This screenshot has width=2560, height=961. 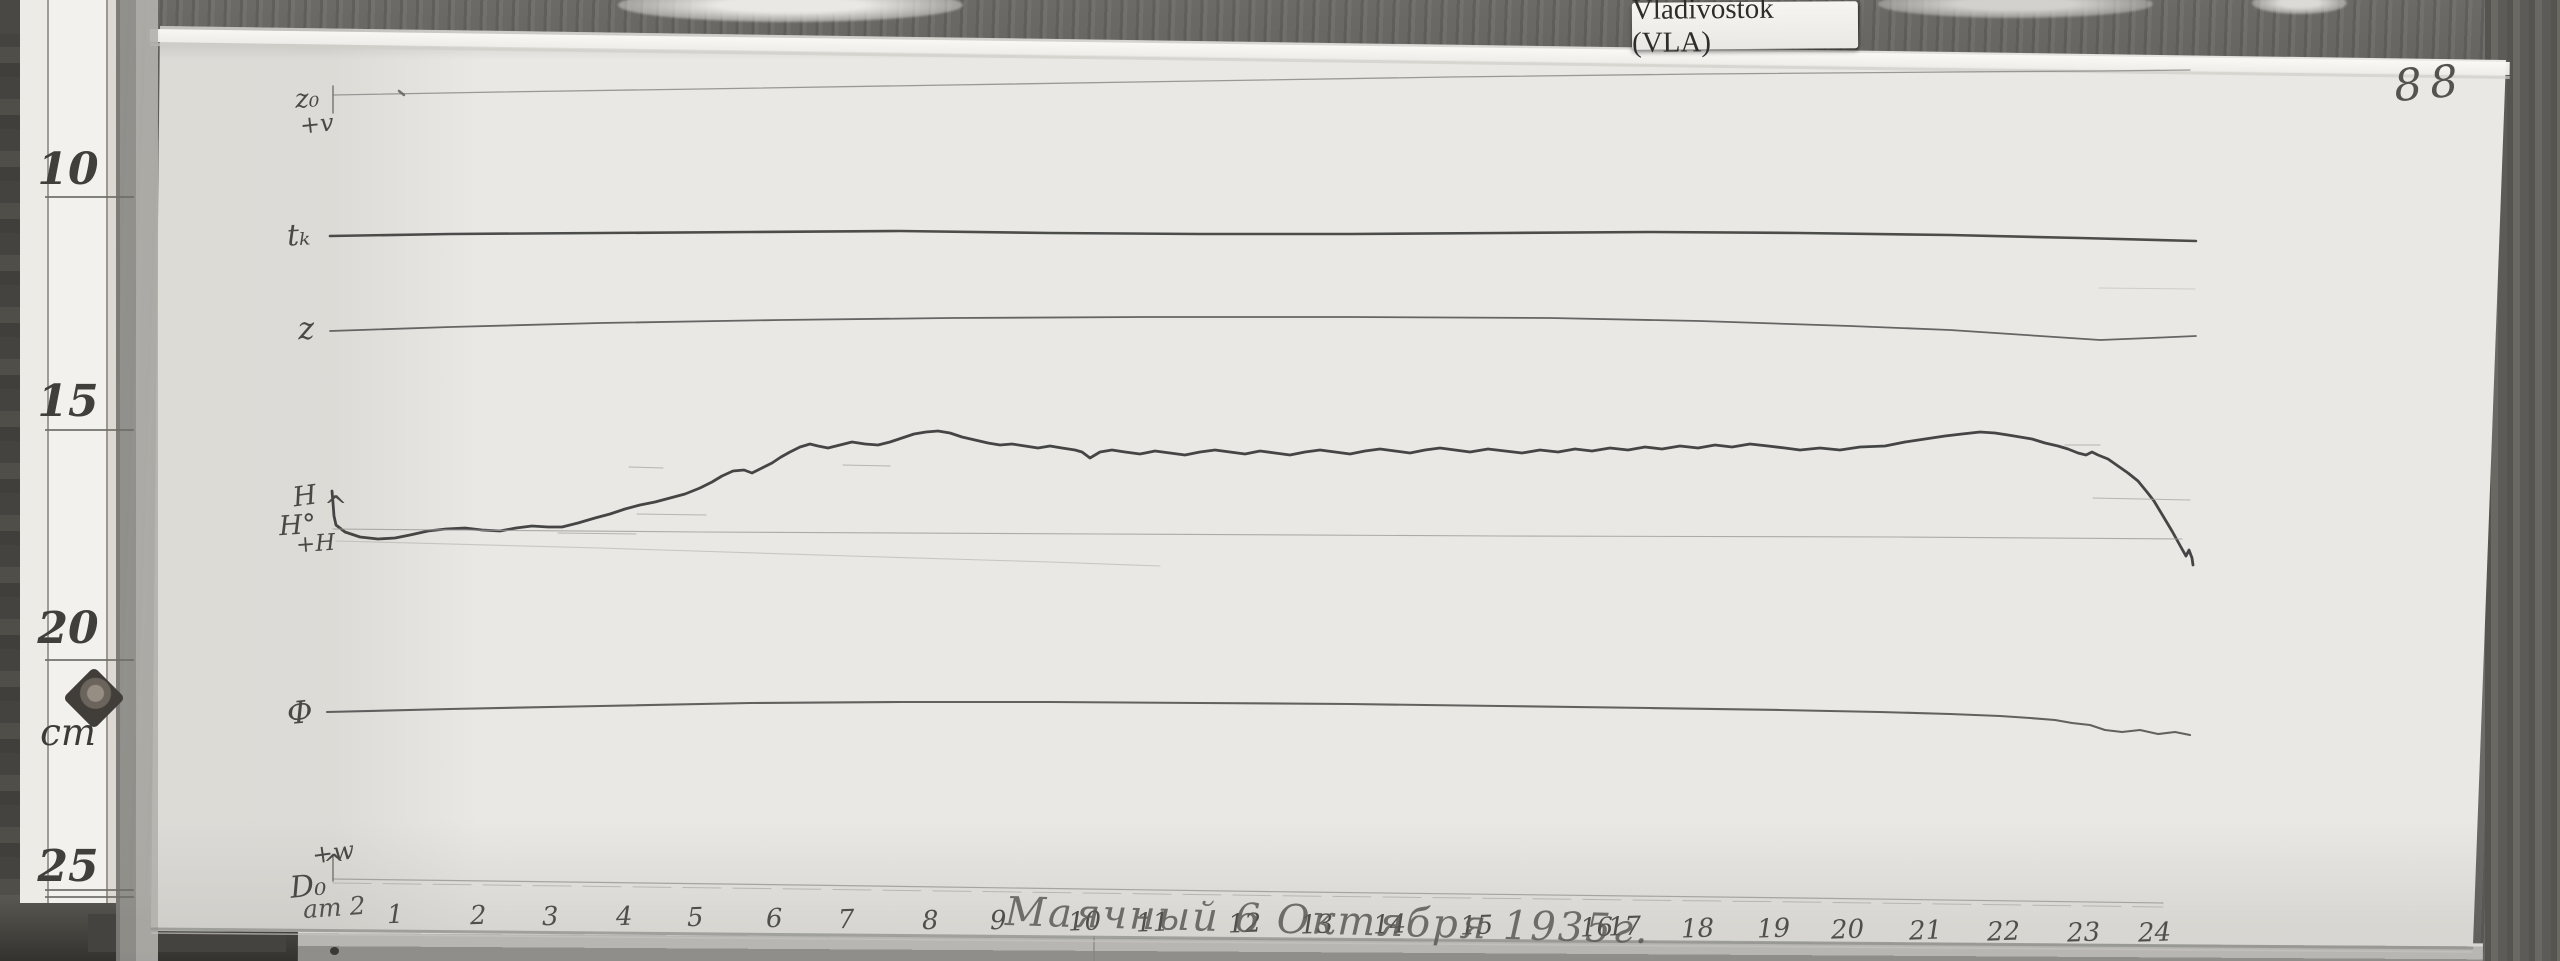 I want to click on d0-baseline-upper, so click(x=1248, y=891).